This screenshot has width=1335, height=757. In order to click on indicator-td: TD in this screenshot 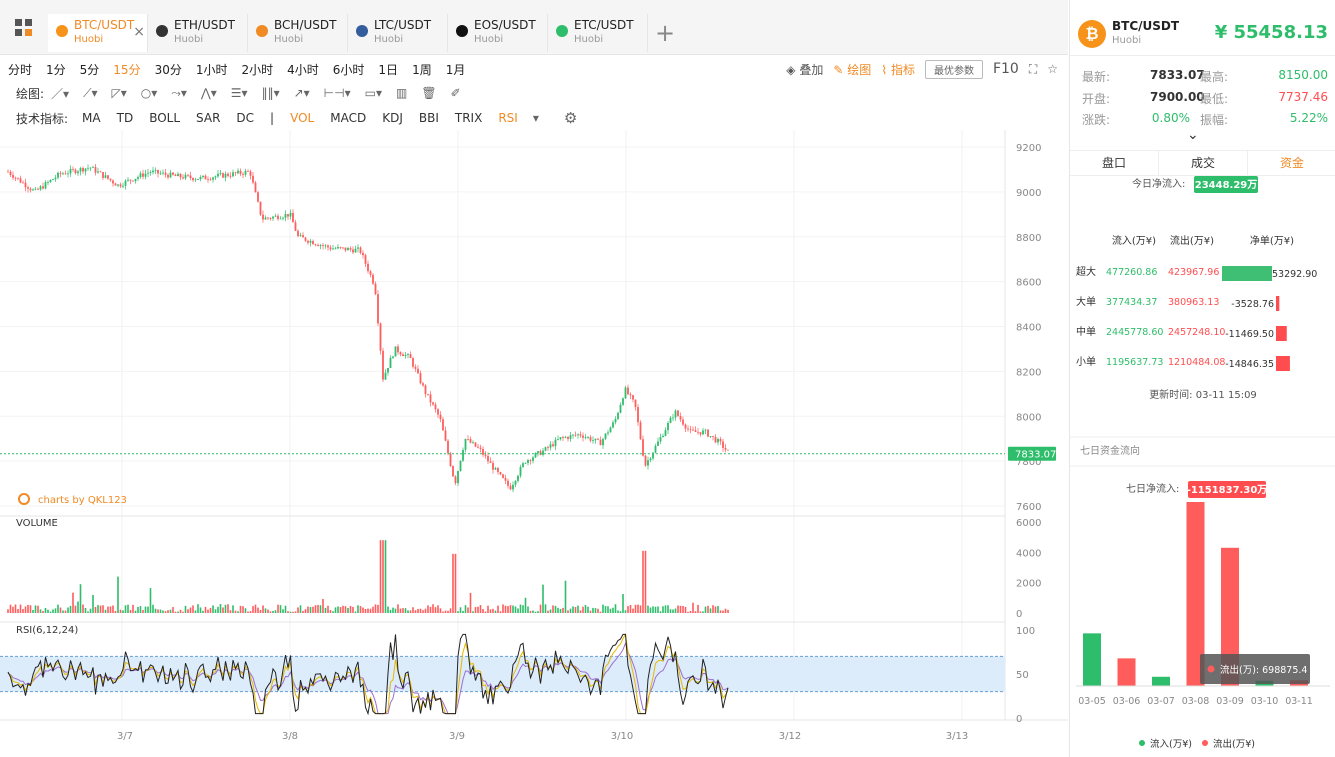, I will do `click(125, 118)`.